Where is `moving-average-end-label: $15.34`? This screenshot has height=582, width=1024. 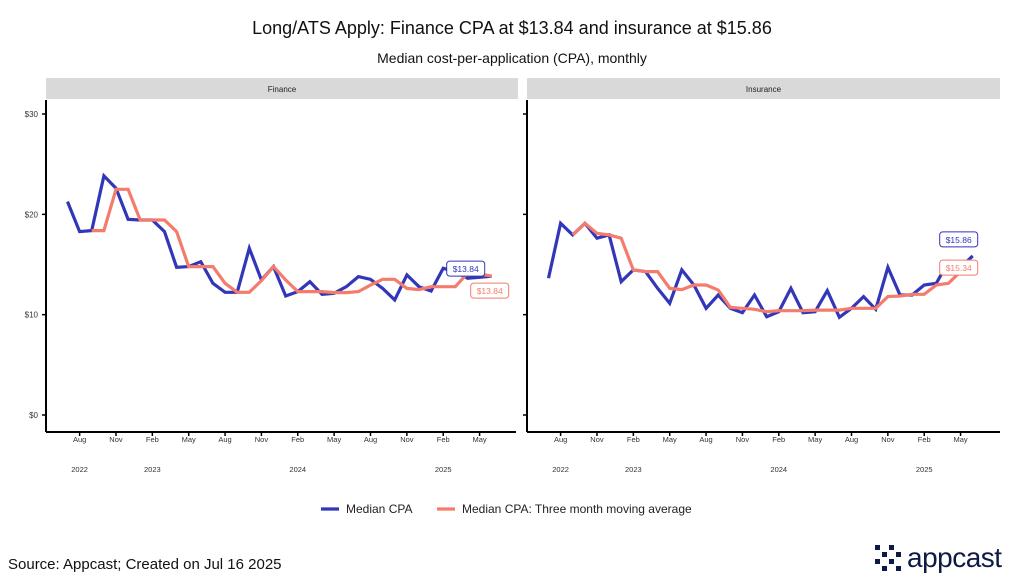 moving-average-end-label: $15.34 is located at coordinates (959, 268).